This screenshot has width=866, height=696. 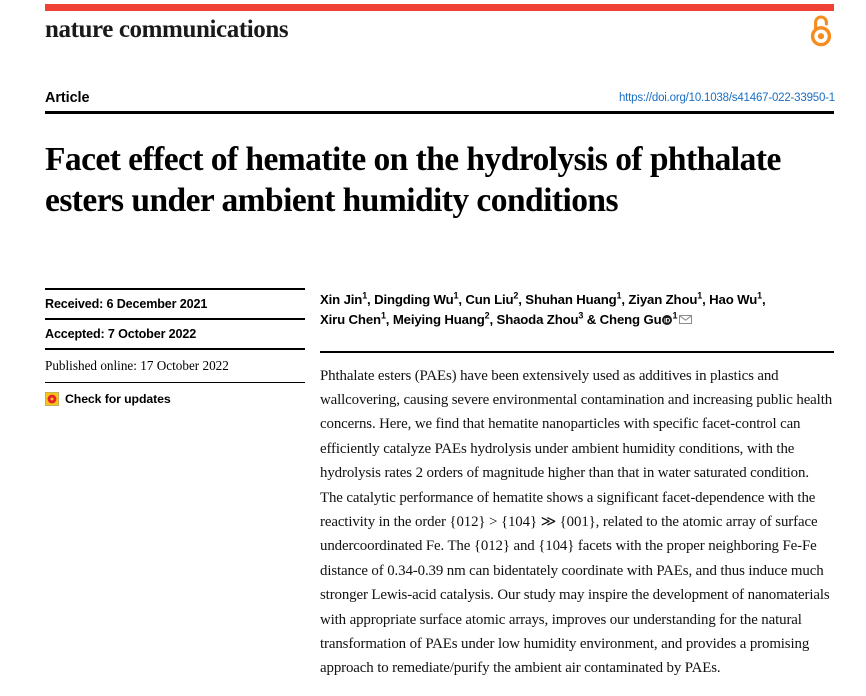 I want to click on orcid-id-icon: iD, so click(x=667, y=318).